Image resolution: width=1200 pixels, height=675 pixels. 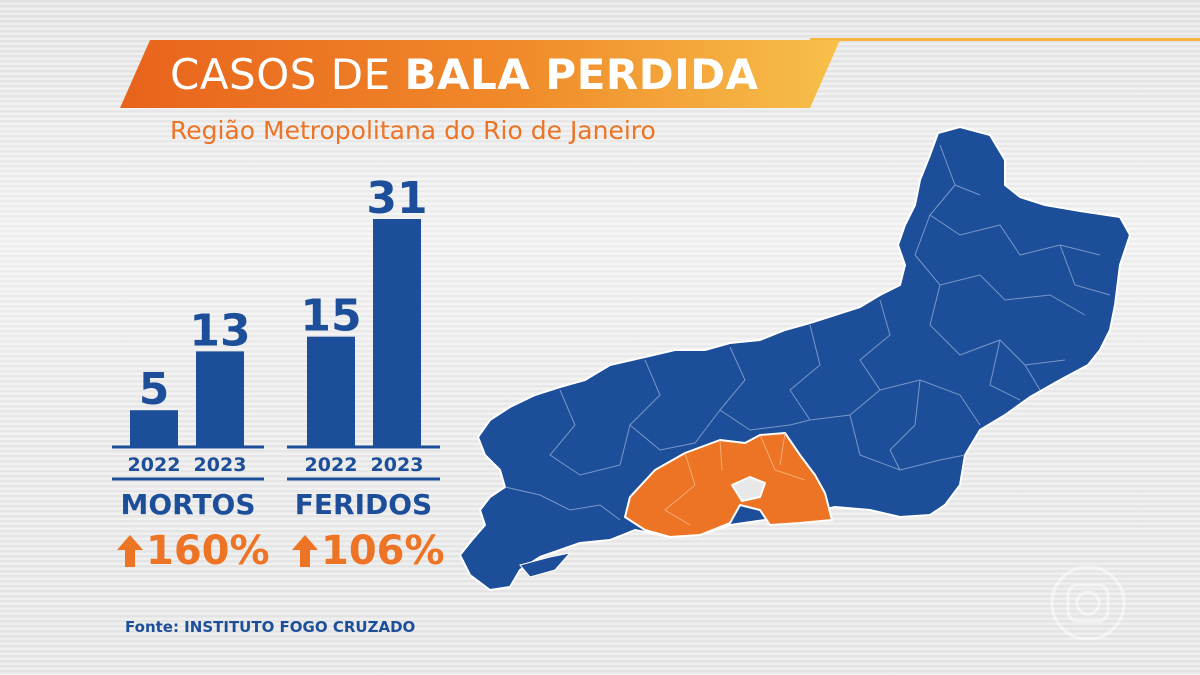 What do you see at coordinates (276, 327) in the screenshot?
I see `bar-charts: 5 2022 13 2023 15 2022 31 2023` at bounding box center [276, 327].